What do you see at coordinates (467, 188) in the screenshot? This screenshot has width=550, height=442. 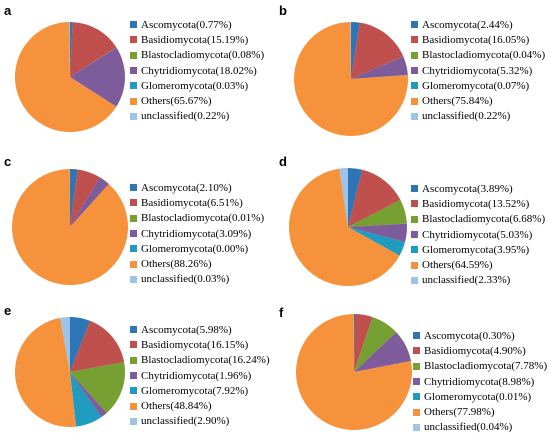 I see `legend-label: Ascomycota(3.89%)` at bounding box center [467, 188].